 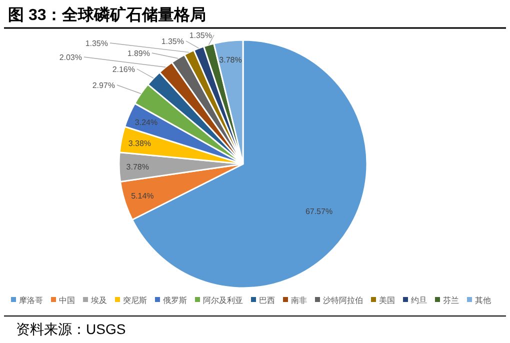 I want to click on legend-label: 突尼斯, so click(x=135, y=300).